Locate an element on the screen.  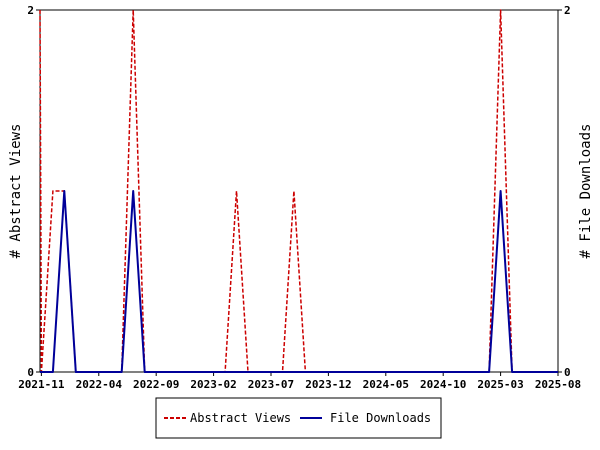
x-tick-label: 2023-02 is located at coordinates (213, 384).